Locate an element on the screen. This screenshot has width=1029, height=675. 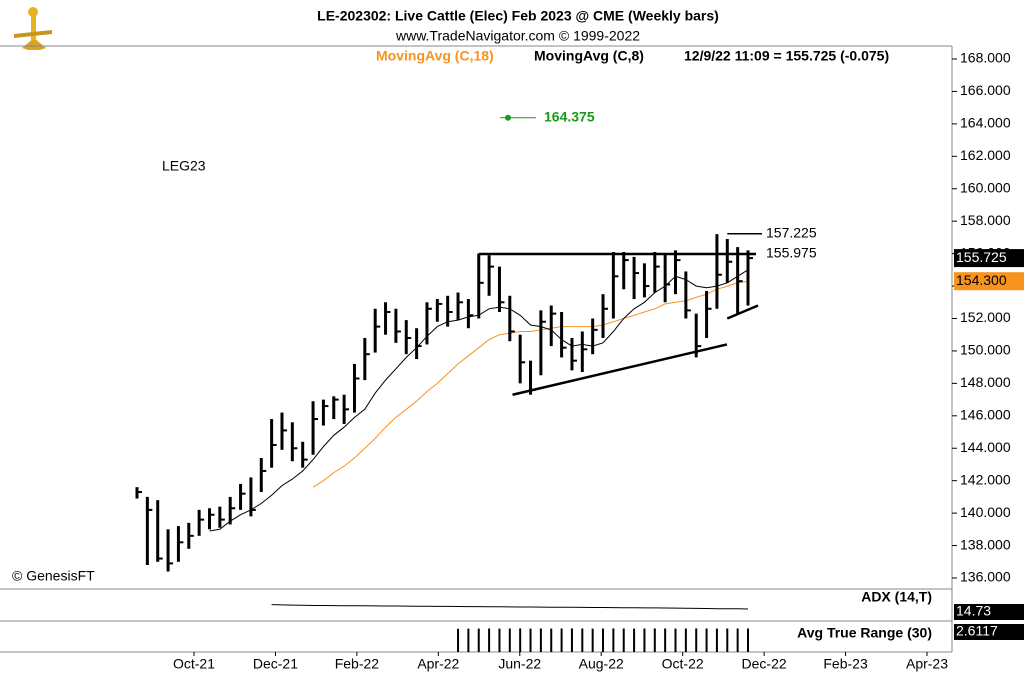
price-badge-label: 155.725 is located at coordinates (981, 257).